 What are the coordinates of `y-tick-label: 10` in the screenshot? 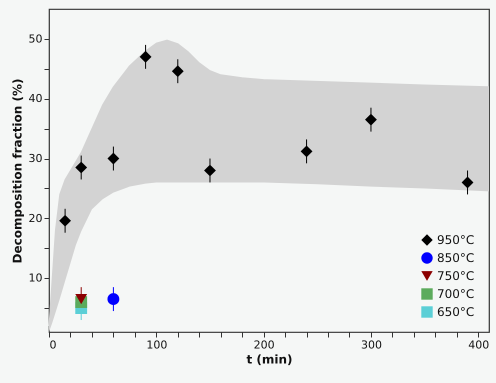 It's located at (35, 278).